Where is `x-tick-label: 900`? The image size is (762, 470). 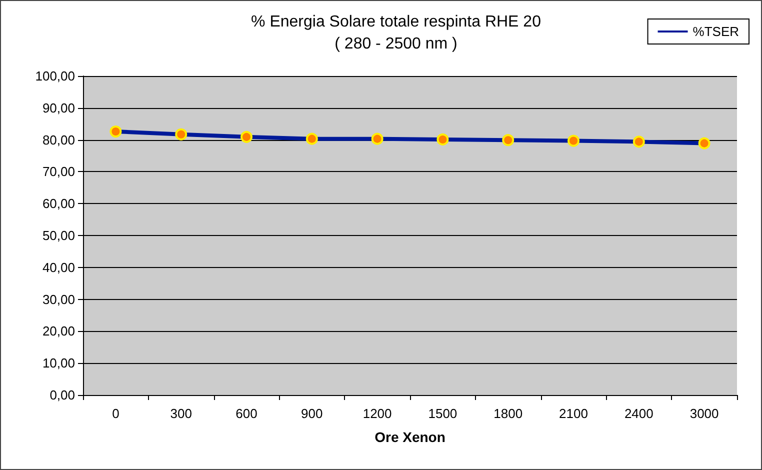
x-tick-label: 900 is located at coordinates (312, 413).